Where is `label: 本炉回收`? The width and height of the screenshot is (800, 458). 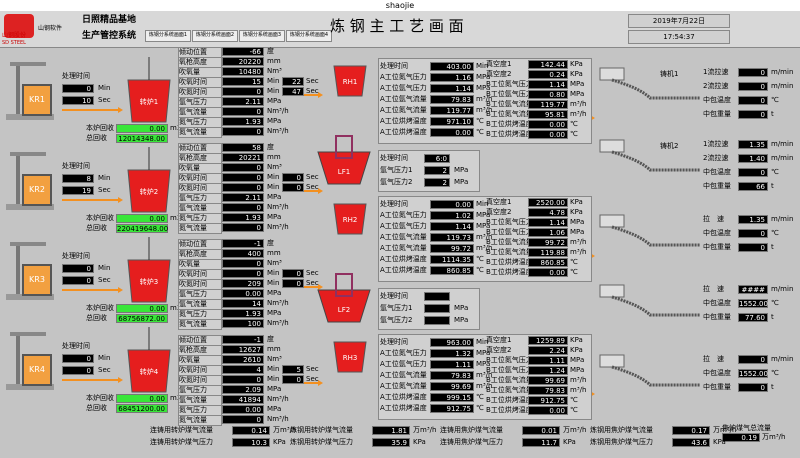 label: 本炉回收 is located at coordinates (100, 218).